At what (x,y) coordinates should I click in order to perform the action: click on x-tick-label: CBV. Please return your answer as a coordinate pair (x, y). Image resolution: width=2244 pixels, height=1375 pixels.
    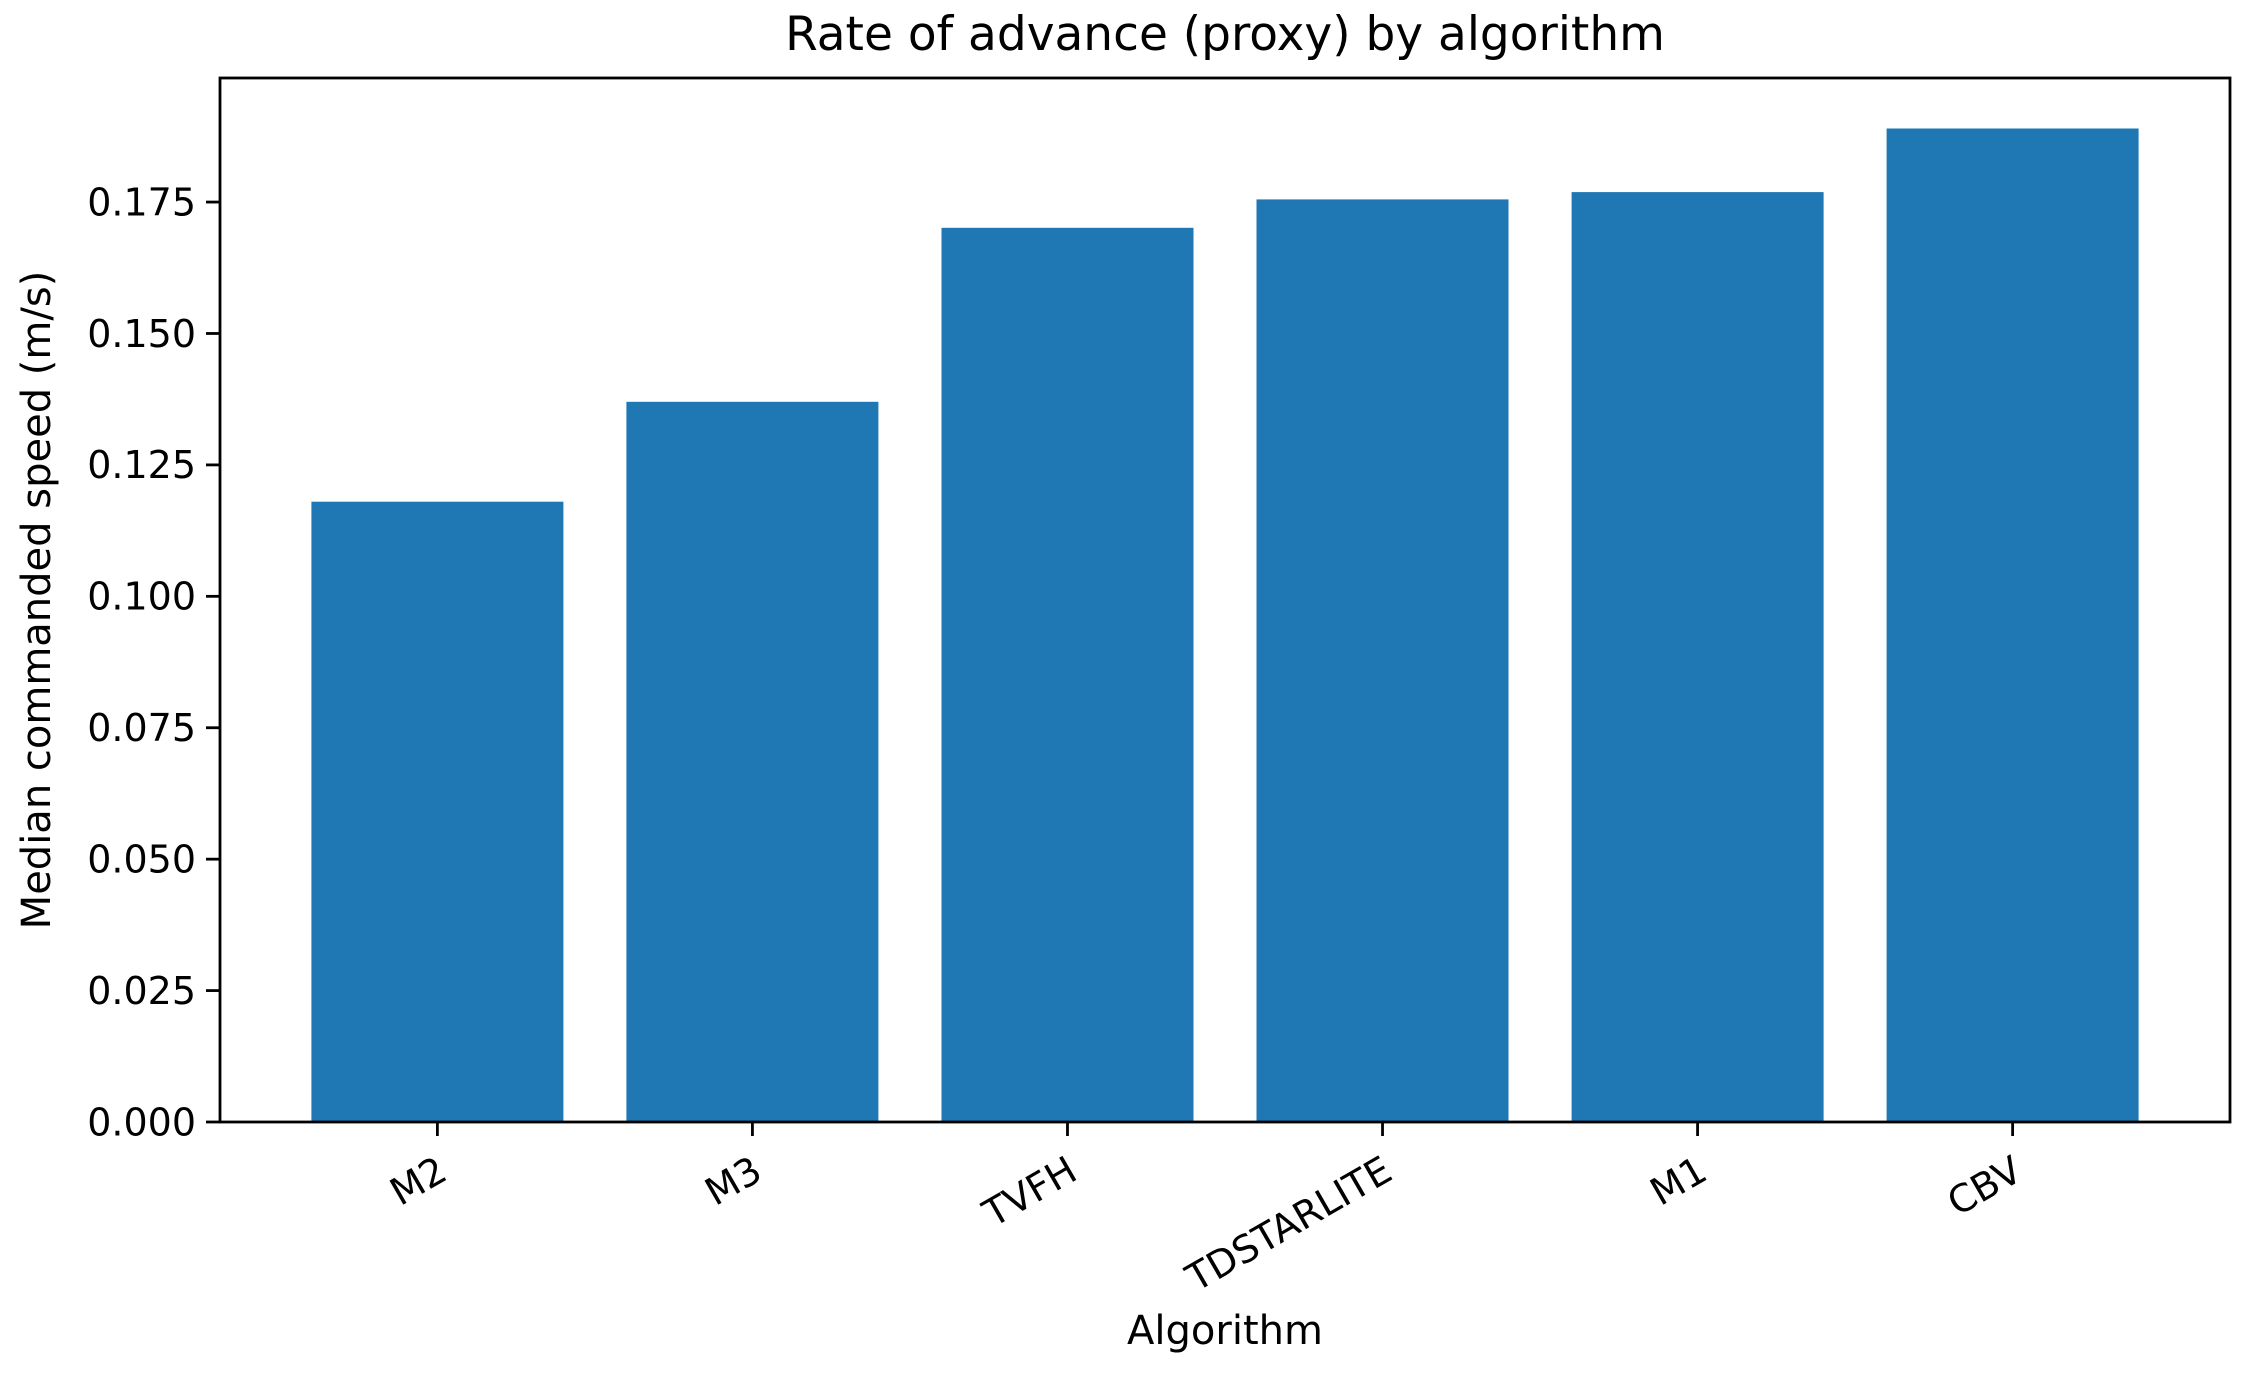
    Looking at the image, I should click on (1984, 1186).